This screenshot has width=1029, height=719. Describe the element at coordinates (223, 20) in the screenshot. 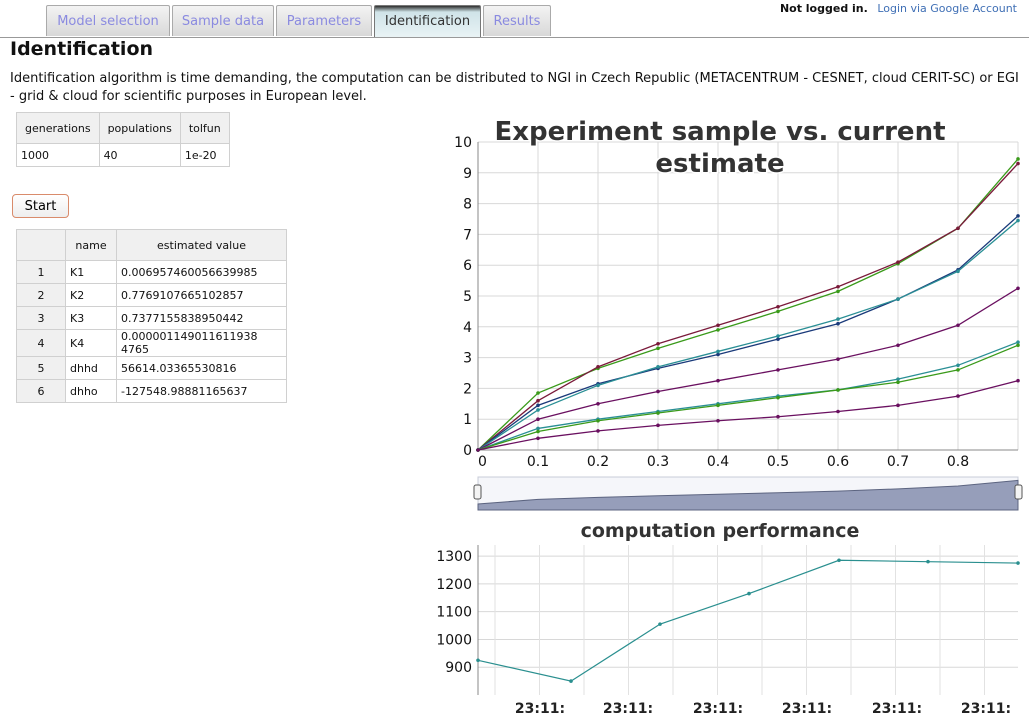

I see `tab-sample-data: Sample data` at that location.